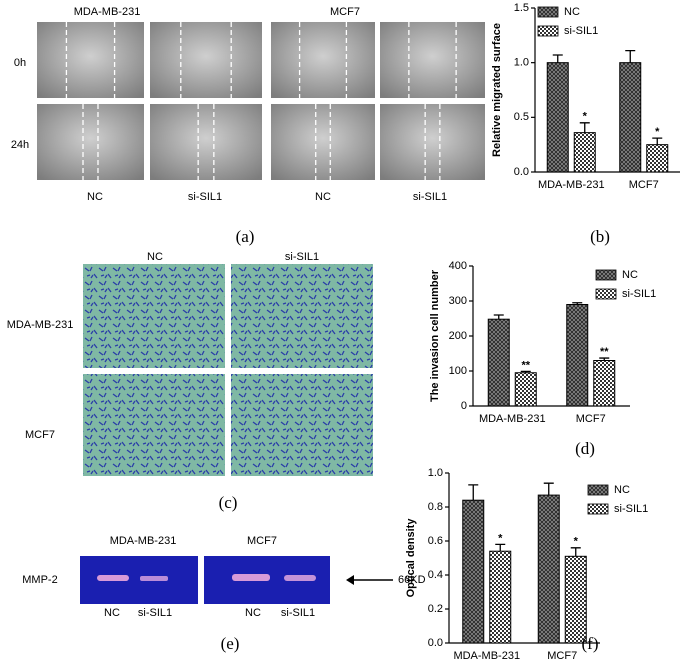  Describe the element at coordinates (435, 541) in the screenshot. I see `y-tick-label: 0.6` at that location.